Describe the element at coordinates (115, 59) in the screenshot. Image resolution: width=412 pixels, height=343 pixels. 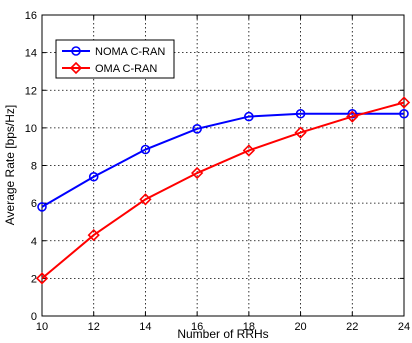
I see `legend: NOMA C-RAN OMA C-RAN` at that location.